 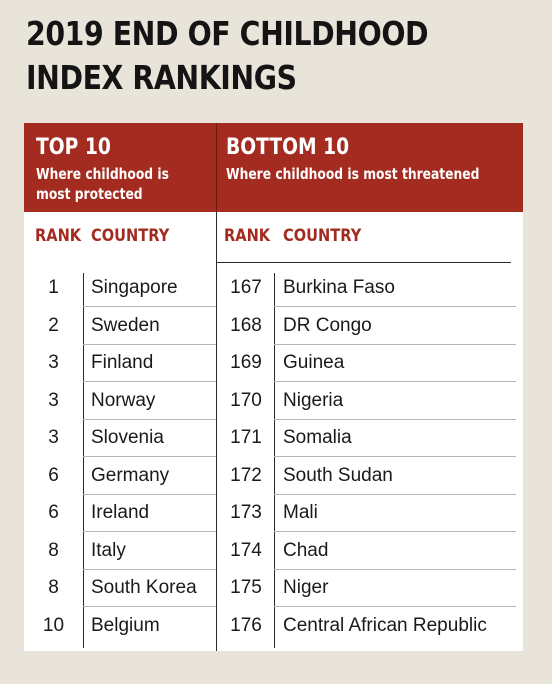 I want to click on table-row: 8 Italy 174 Chad, so click(x=273, y=551).